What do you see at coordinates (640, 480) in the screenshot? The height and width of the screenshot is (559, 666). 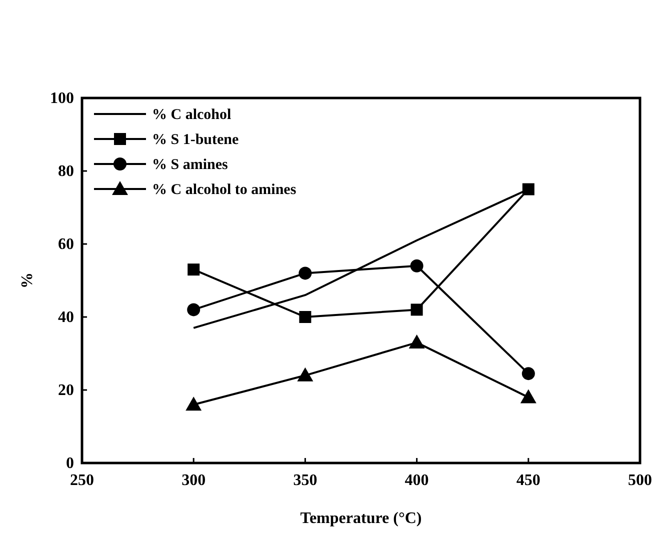 I see `x-tick-label: 500` at bounding box center [640, 480].